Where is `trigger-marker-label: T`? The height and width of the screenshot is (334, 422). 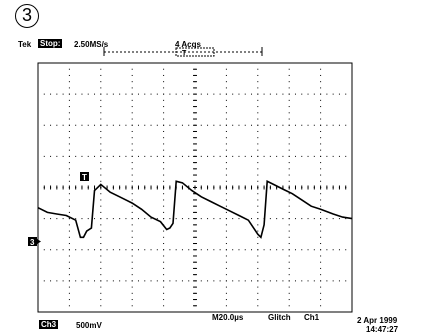
trigger-marker-label: T is located at coordinates (84, 177).